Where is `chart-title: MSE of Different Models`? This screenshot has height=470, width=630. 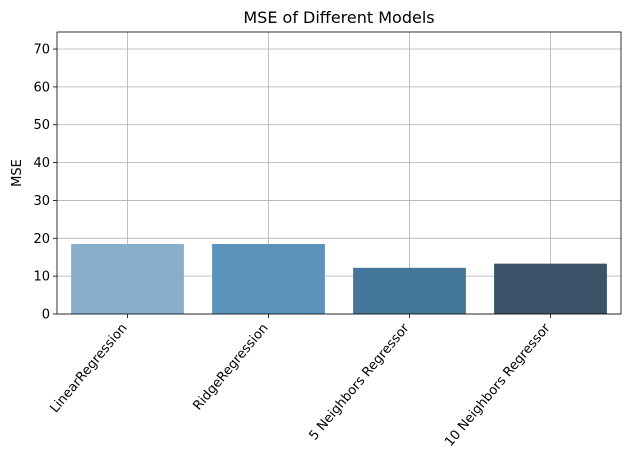 chart-title: MSE of Different Models is located at coordinates (338, 17).